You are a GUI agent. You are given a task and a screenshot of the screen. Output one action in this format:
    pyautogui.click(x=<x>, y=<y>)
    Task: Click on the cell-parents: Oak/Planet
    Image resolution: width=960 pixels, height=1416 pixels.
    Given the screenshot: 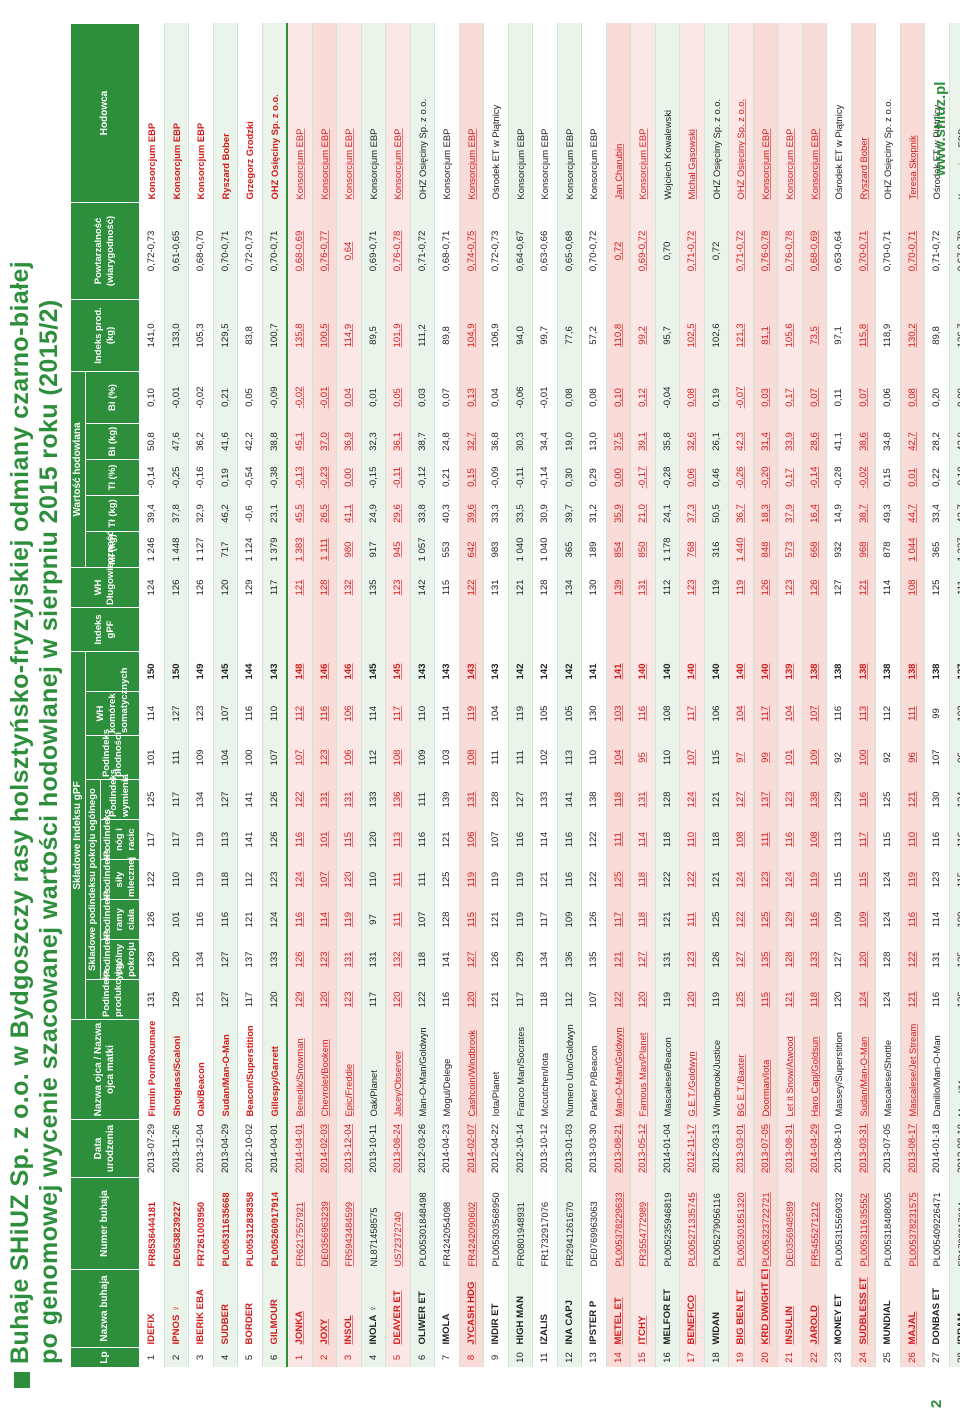 What is the action you would take?
    pyautogui.click(x=373, y=1069)
    